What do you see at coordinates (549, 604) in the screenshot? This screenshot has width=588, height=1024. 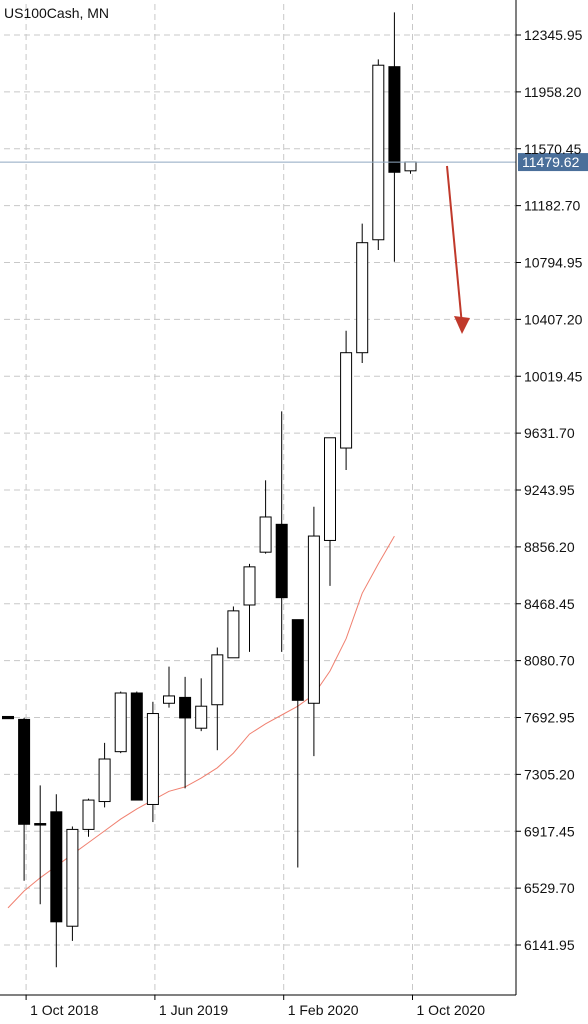 I see `y-tick-label: 8468.45` at bounding box center [549, 604].